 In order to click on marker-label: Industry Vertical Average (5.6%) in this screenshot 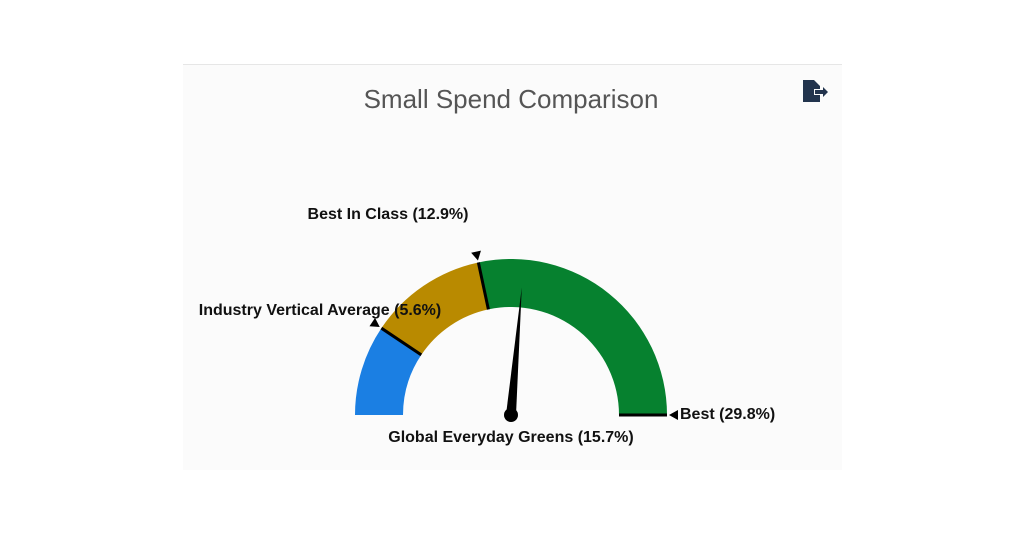, I will do `click(320, 310)`.